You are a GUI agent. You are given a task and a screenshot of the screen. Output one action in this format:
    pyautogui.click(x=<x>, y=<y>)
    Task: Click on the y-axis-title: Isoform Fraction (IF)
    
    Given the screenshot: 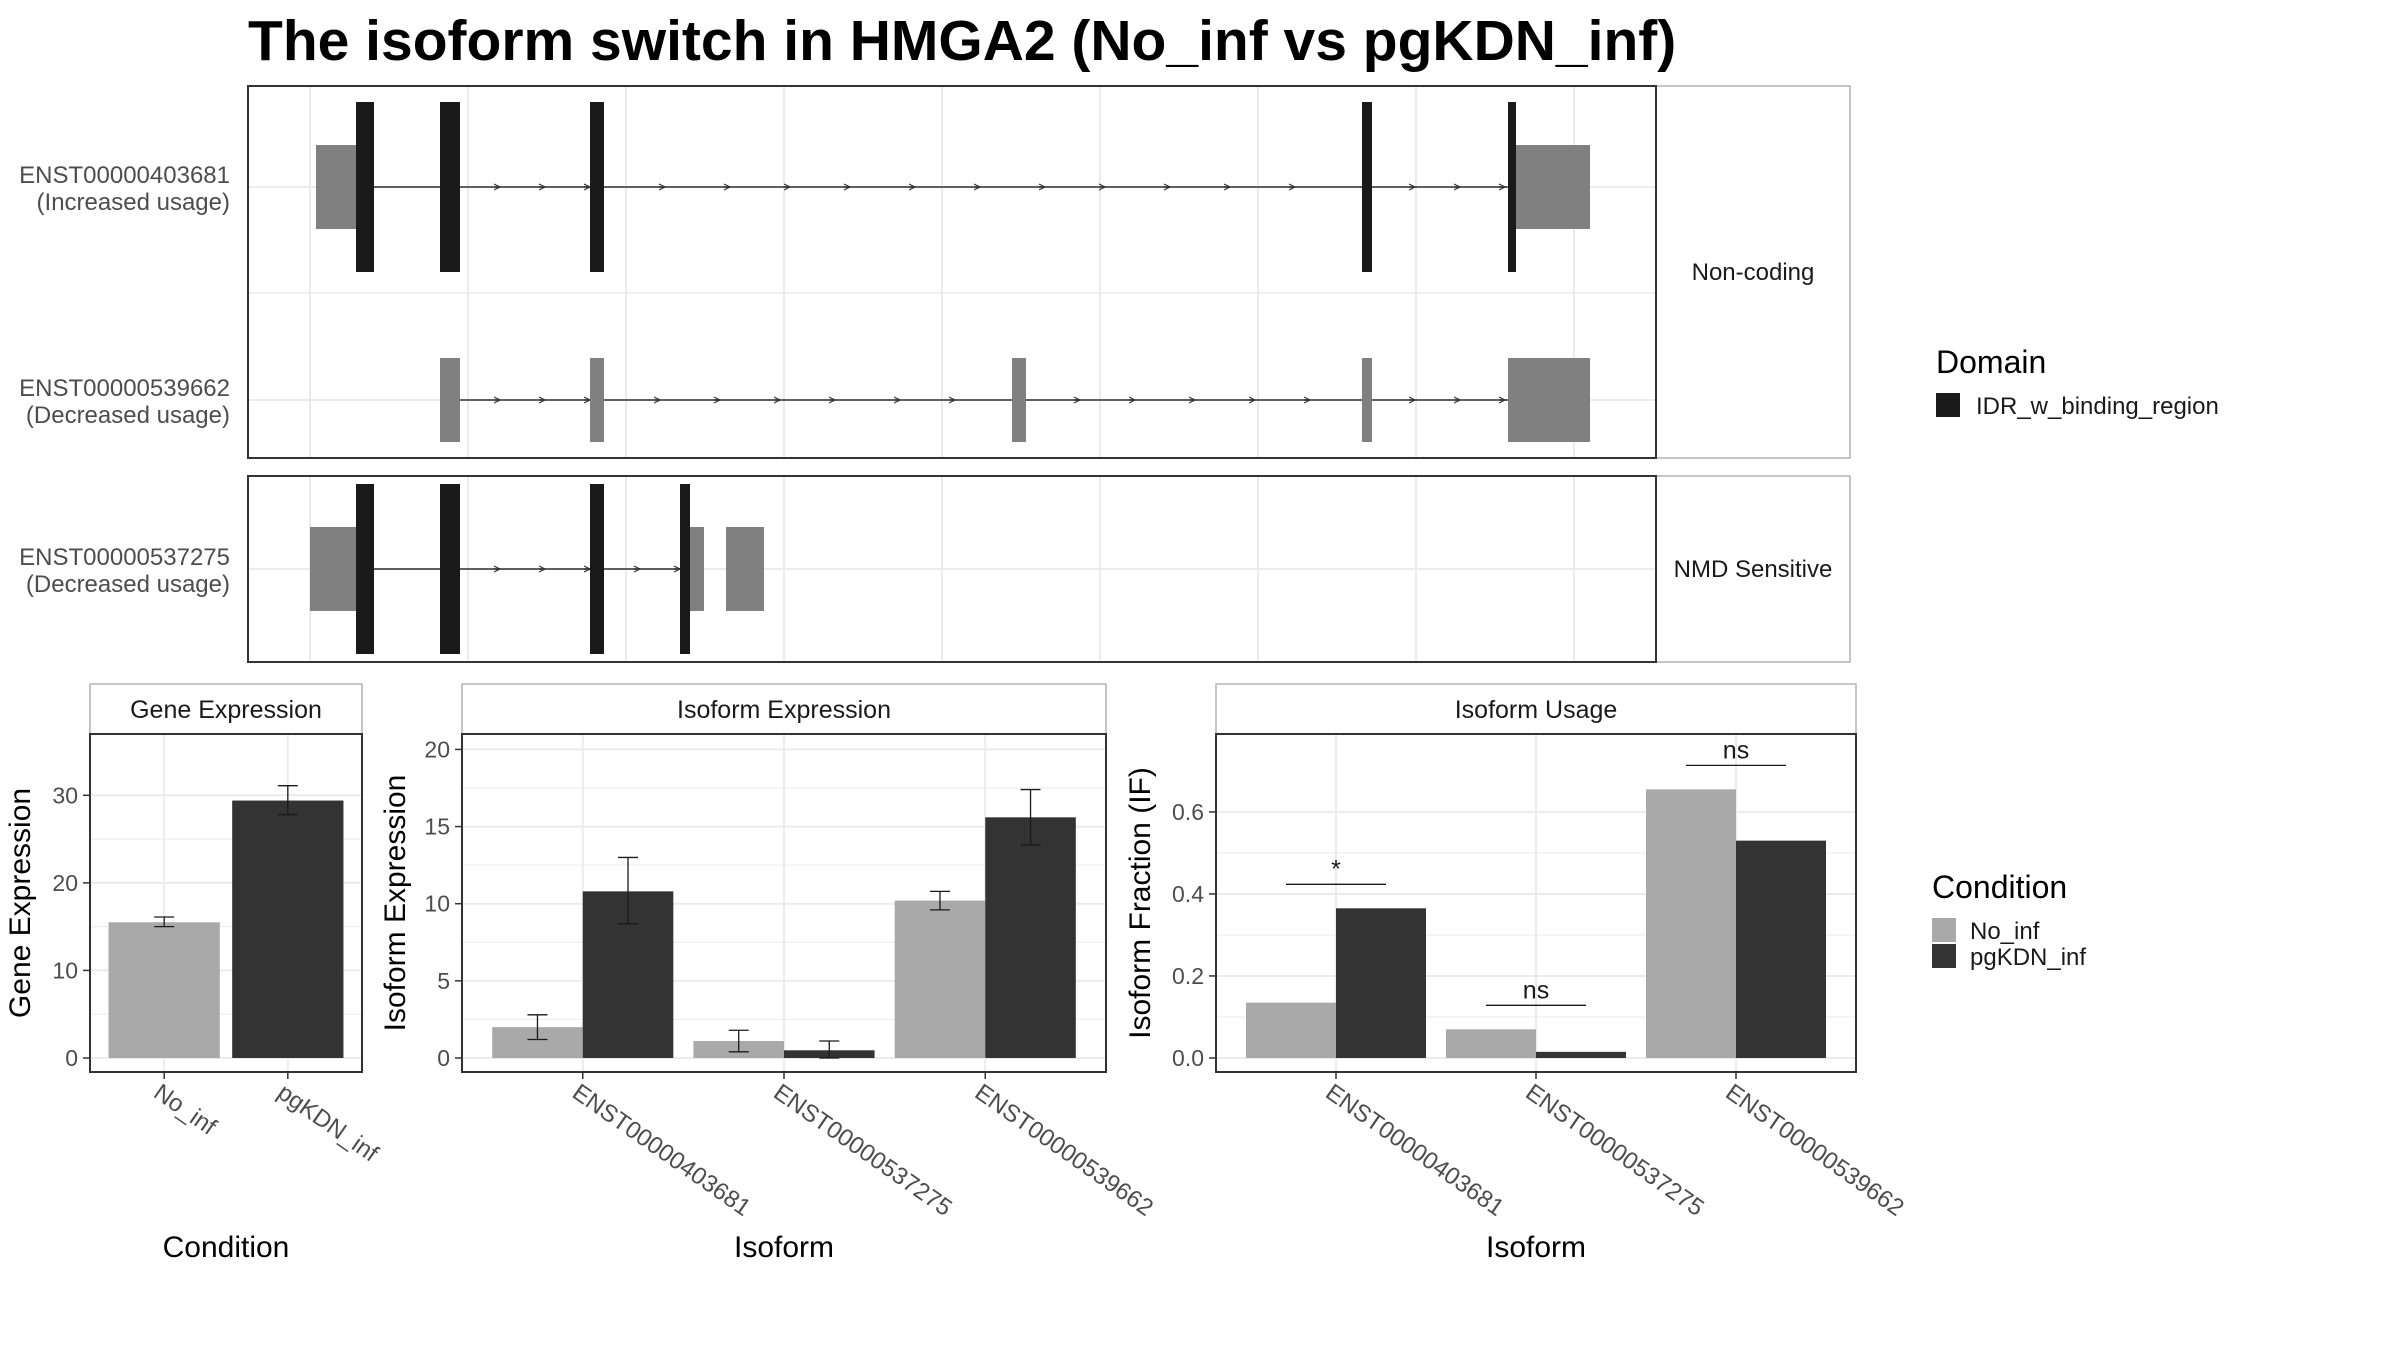 What is the action you would take?
    pyautogui.click(x=1140, y=903)
    